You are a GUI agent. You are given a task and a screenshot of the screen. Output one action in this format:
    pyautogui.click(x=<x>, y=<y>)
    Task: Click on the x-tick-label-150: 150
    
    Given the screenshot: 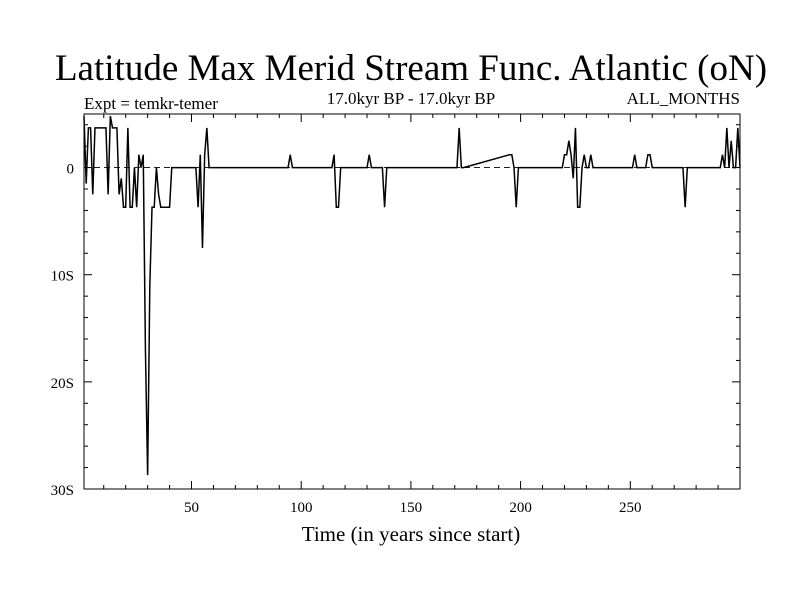 What is the action you would take?
    pyautogui.click(x=411, y=508)
    